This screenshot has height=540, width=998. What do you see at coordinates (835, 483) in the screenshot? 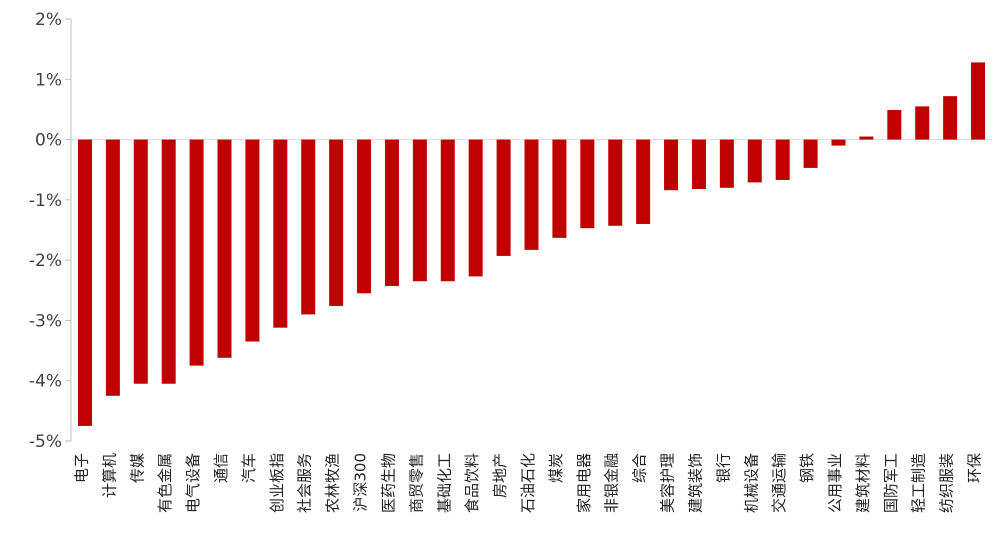
I see `x-tick-label: 公用事业` at bounding box center [835, 483].